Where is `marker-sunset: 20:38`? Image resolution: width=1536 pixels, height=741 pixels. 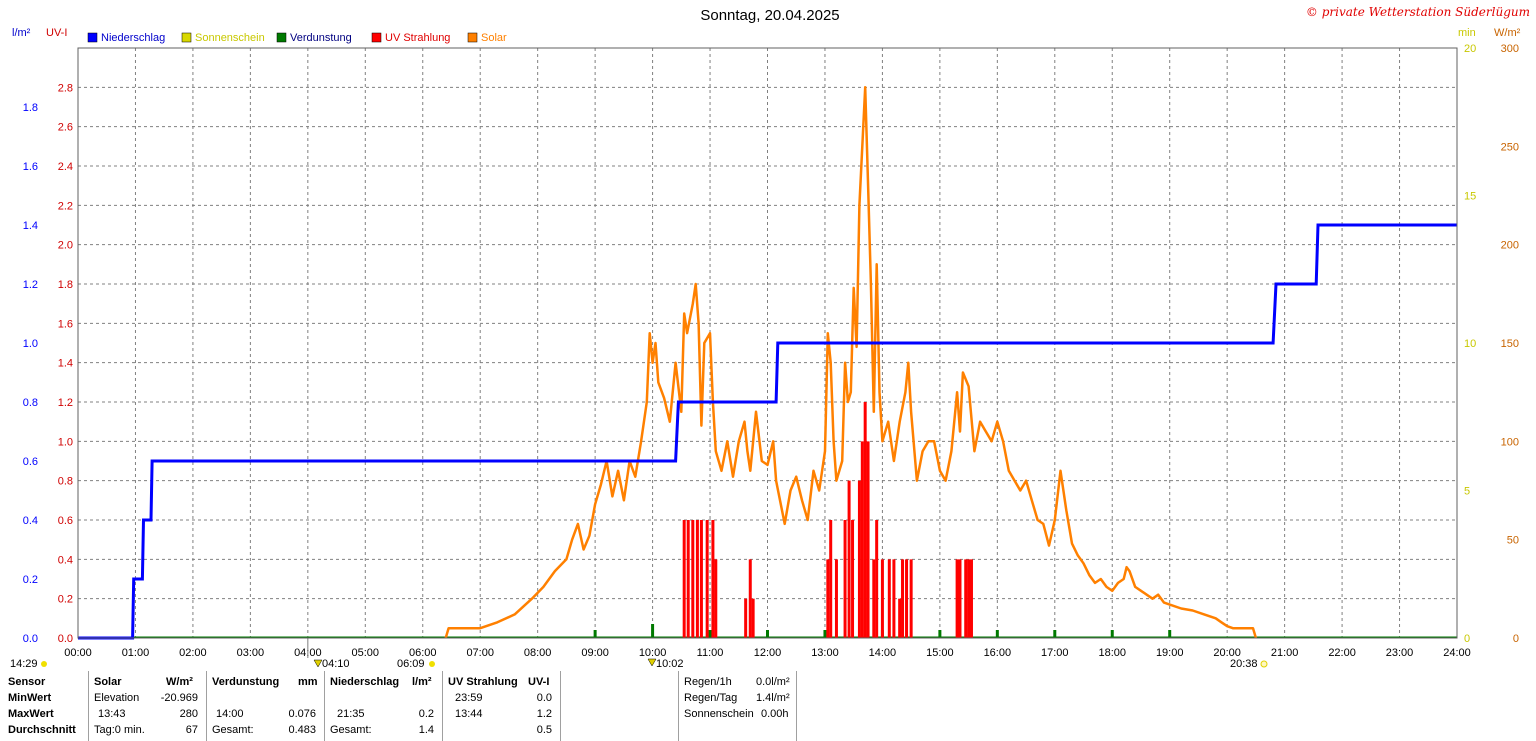
marker-sunset: 20:38 is located at coordinates (1244, 664).